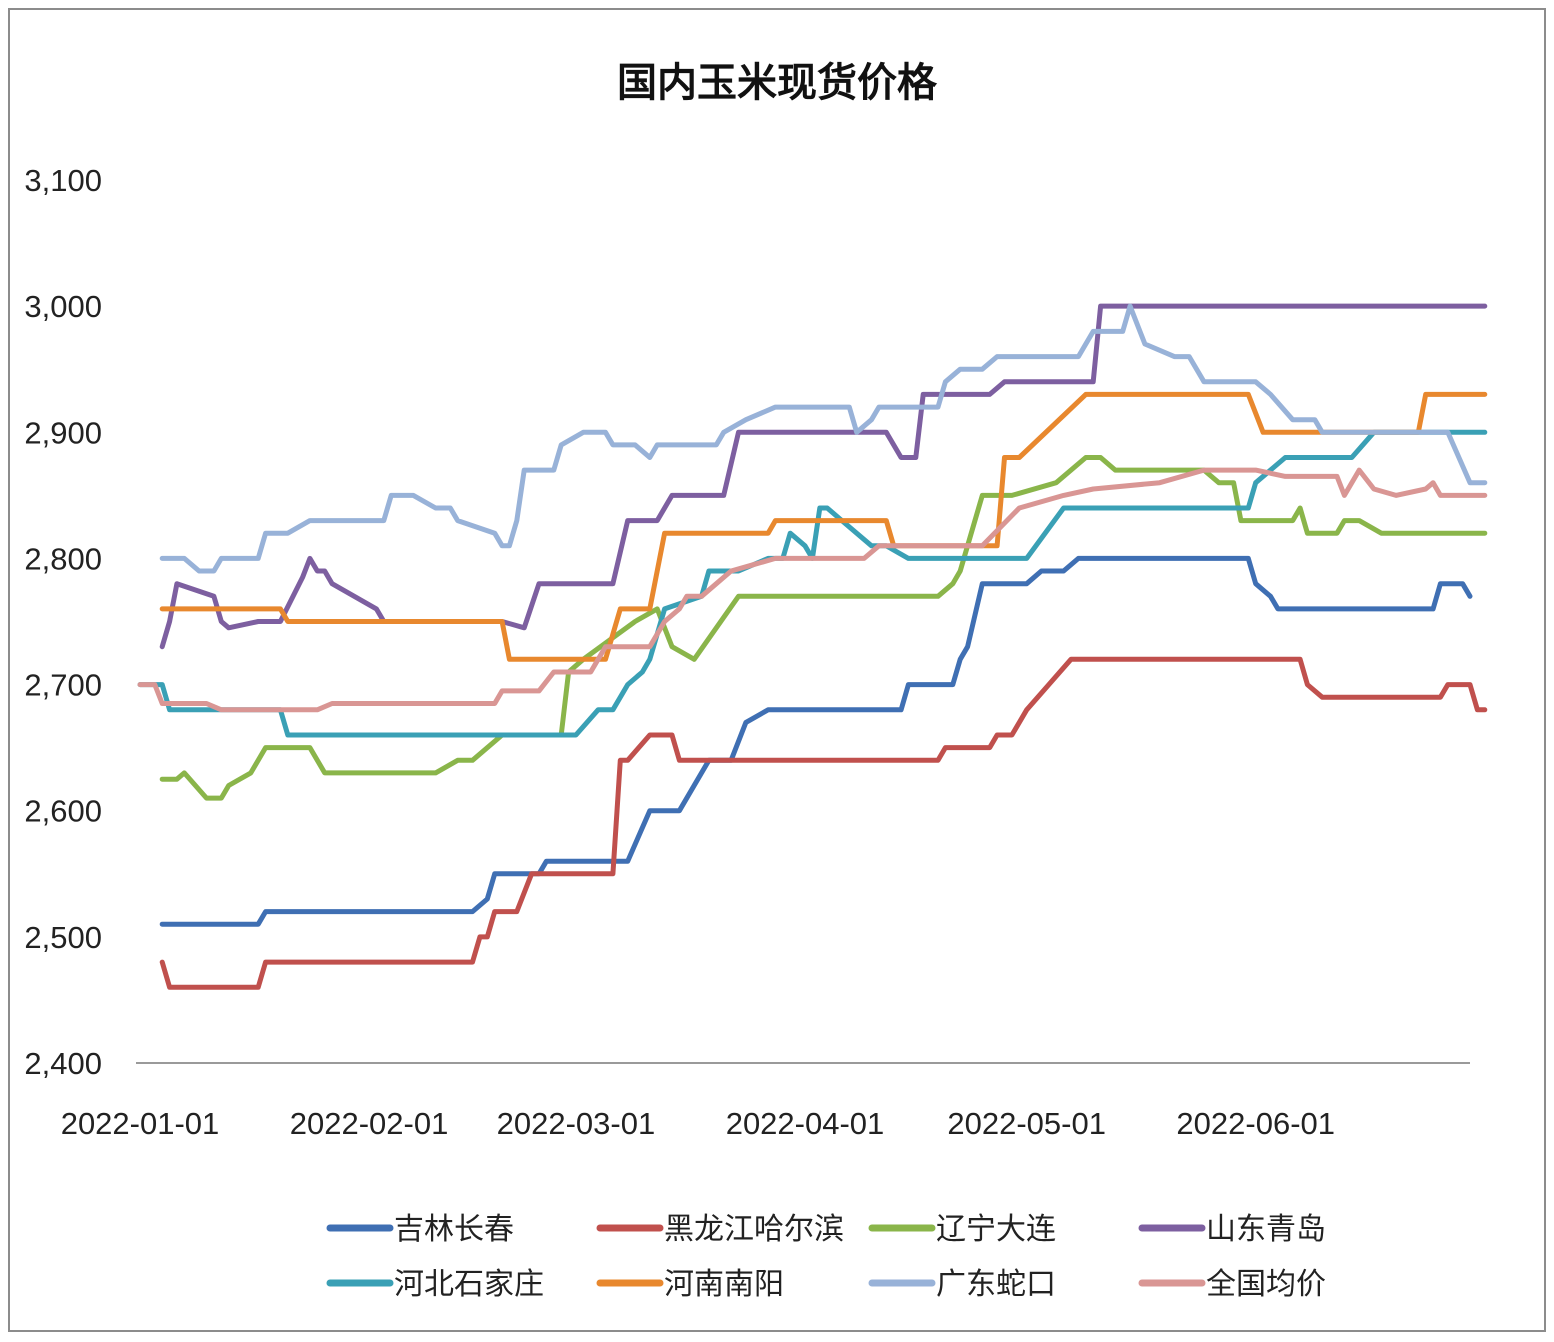  Describe the element at coordinates (63, 811) in the screenshot. I see `y-tick-label: 2,600` at that location.